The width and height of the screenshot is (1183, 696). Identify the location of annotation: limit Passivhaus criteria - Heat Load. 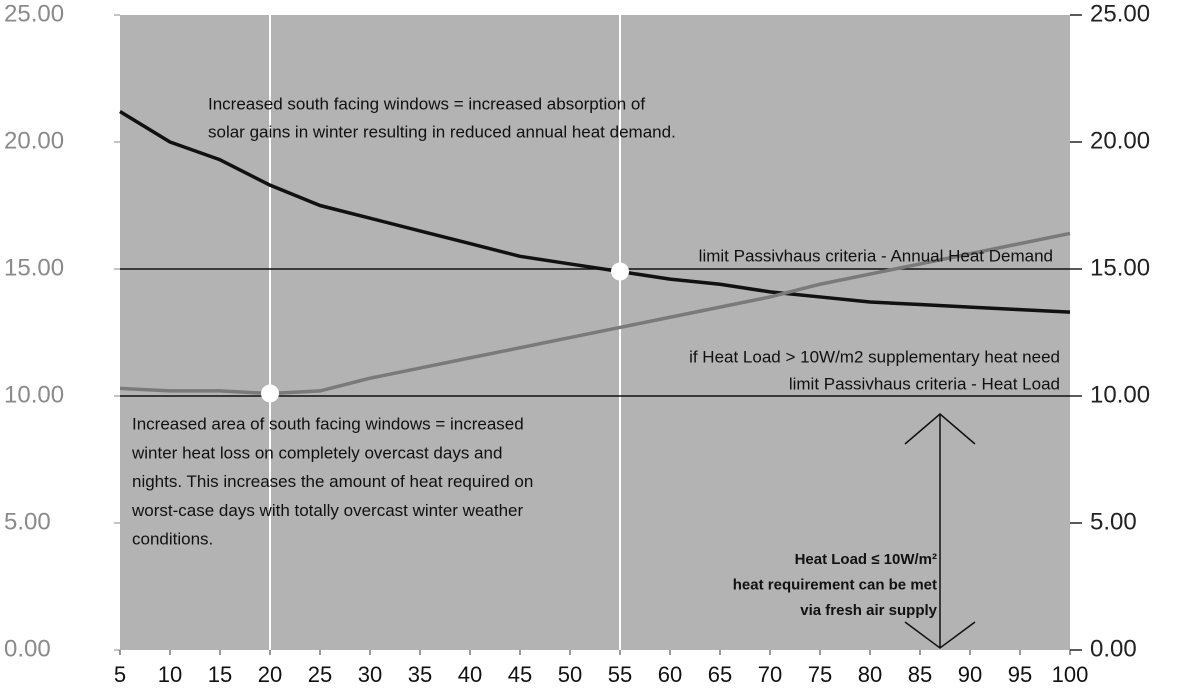
(924, 383).